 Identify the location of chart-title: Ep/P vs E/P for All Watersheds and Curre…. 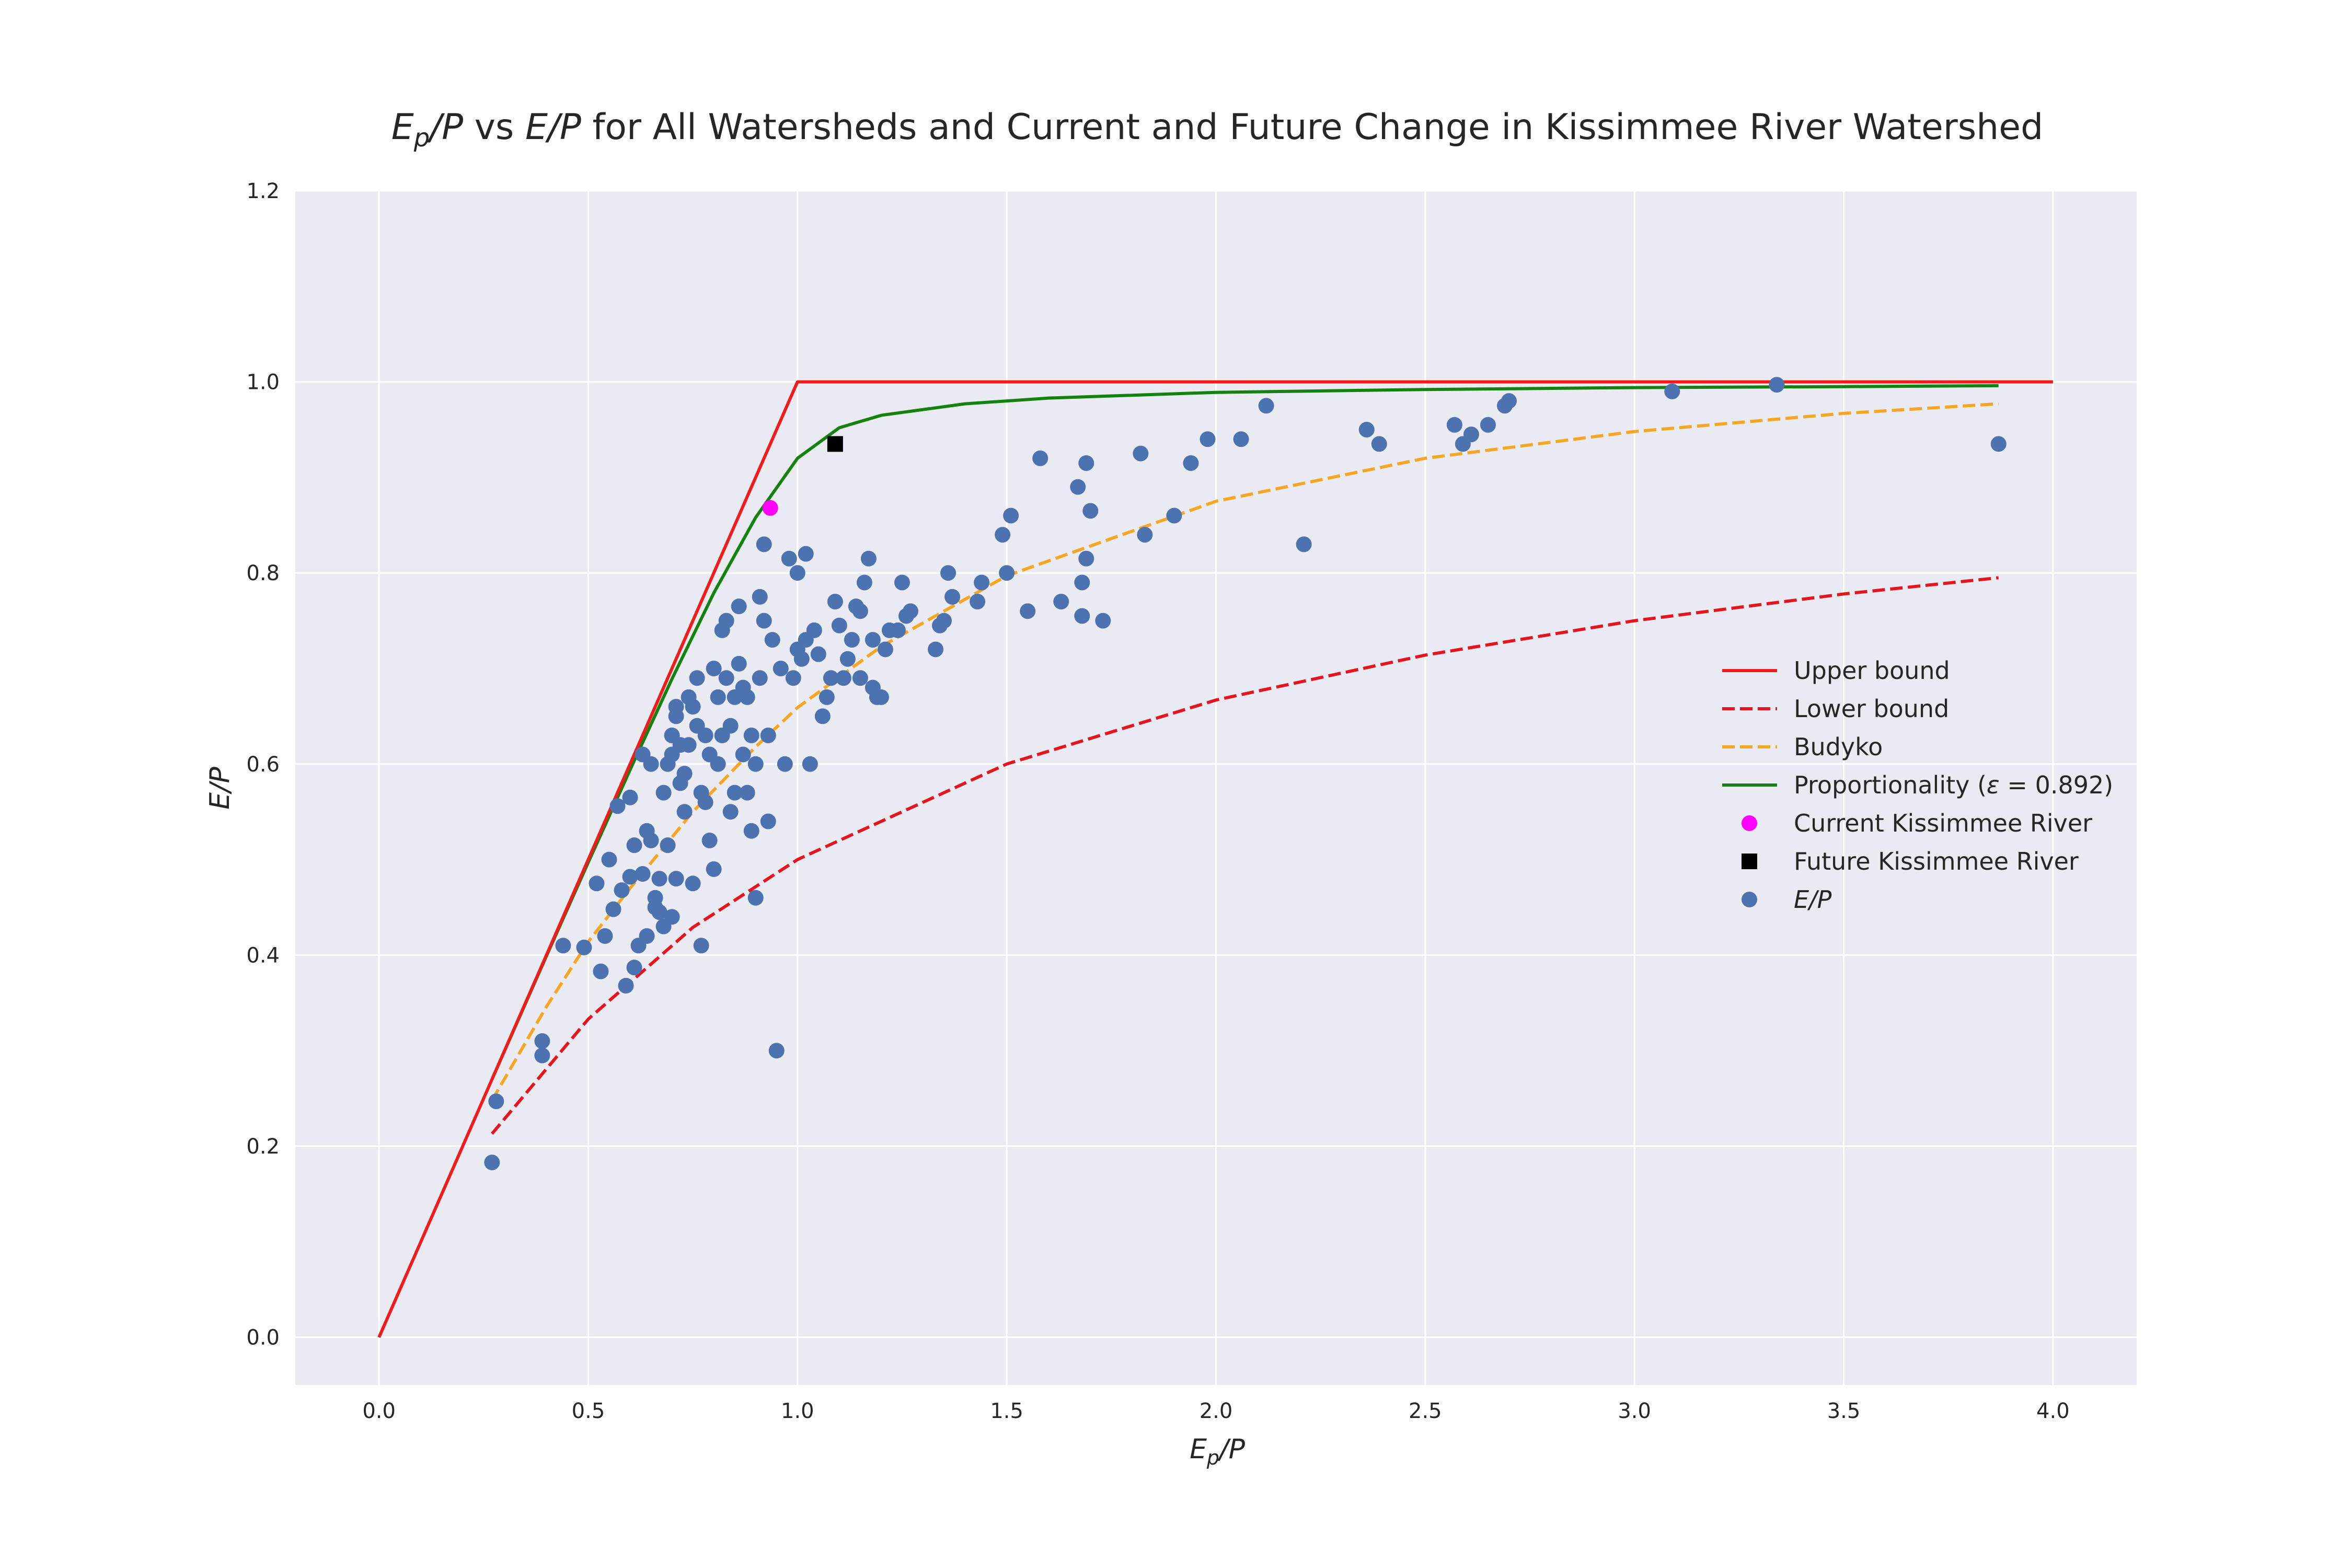
(1217, 130).